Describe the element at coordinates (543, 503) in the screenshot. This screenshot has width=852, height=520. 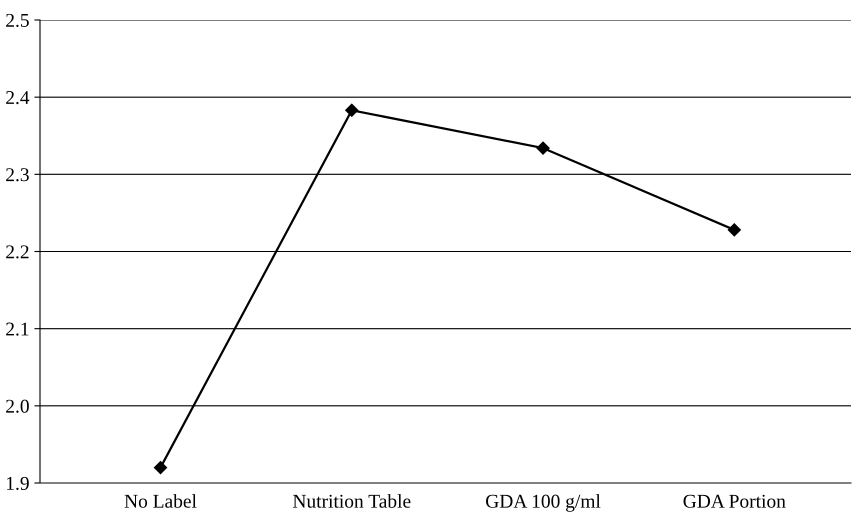
I see `x-tick-label: GDA 100 g/ml` at that location.